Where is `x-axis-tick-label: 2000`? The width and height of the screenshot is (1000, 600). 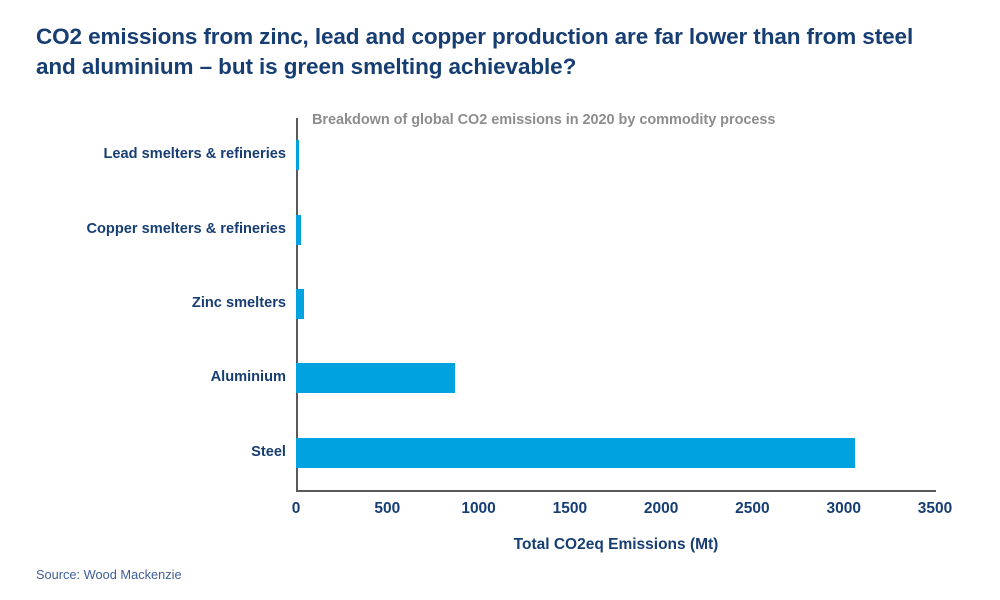
x-axis-tick-label: 2000 is located at coordinates (661, 508).